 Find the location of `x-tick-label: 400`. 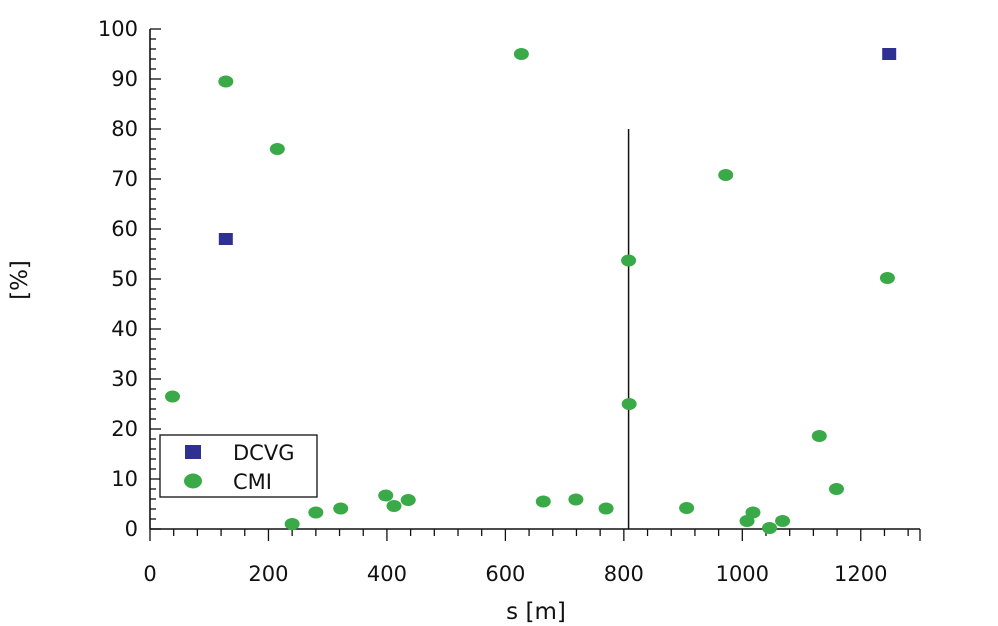

x-tick-label: 400 is located at coordinates (387, 574).